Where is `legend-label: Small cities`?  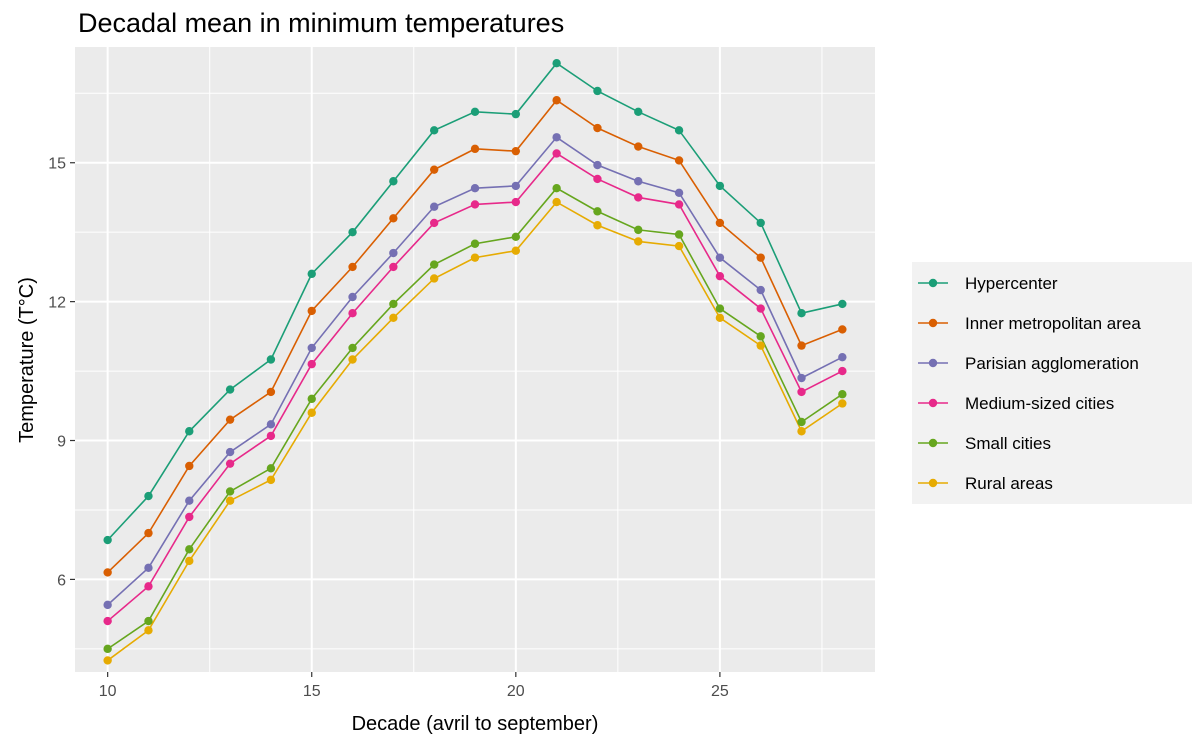 legend-label: Small cities is located at coordinates (1008, 443).